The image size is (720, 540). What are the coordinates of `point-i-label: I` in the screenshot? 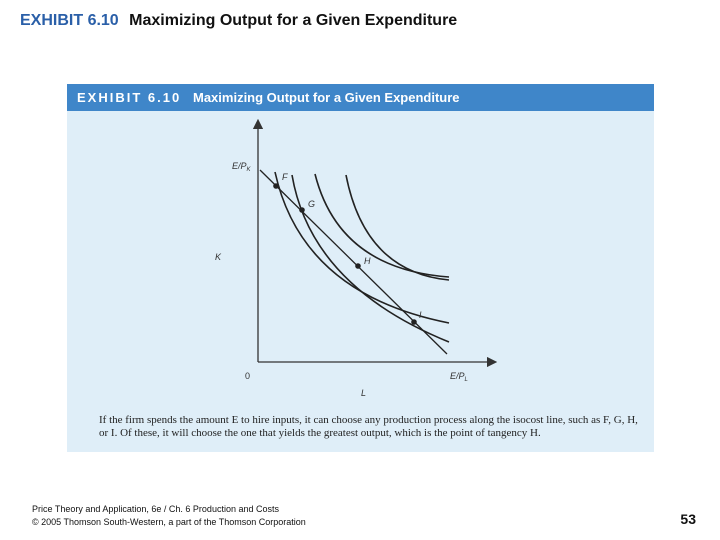 It's located at (420, 315).